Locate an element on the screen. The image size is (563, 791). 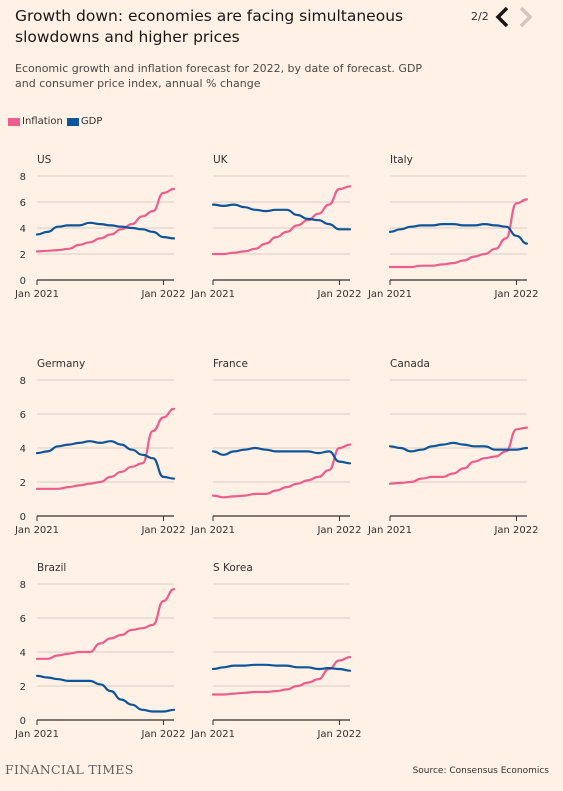
source-note: Source: Consensus Economics is located at coordinates (480, 771).